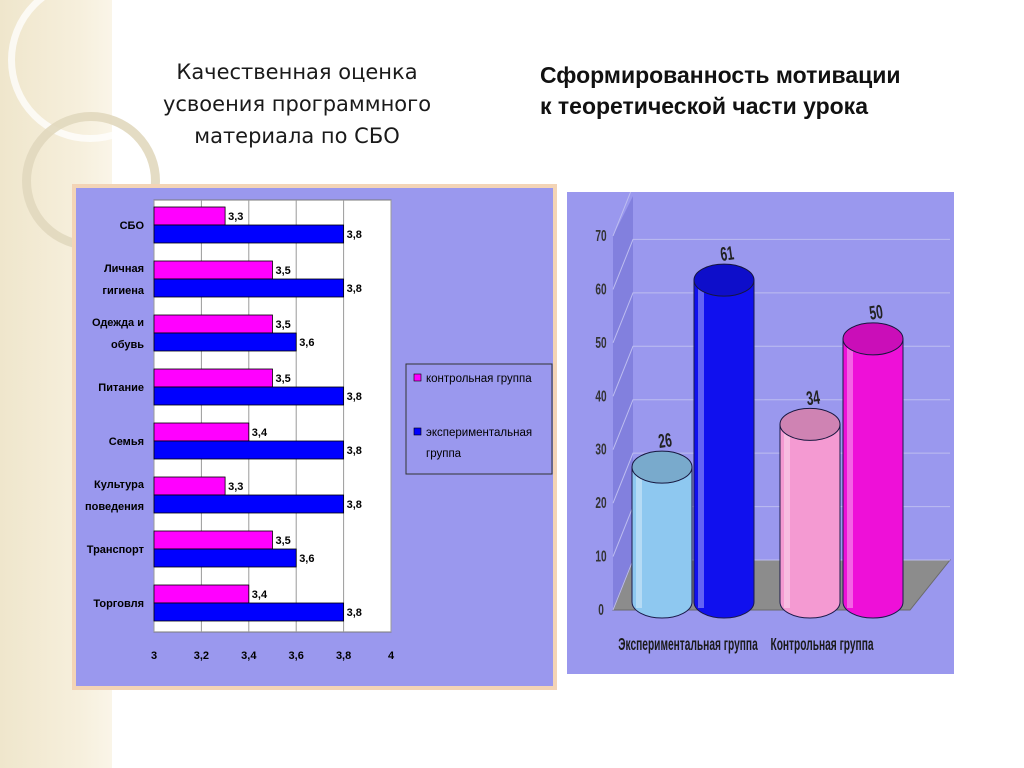 The image size is (1024, 768). I want to click on x-tick-label: 3, so click(154, 656).